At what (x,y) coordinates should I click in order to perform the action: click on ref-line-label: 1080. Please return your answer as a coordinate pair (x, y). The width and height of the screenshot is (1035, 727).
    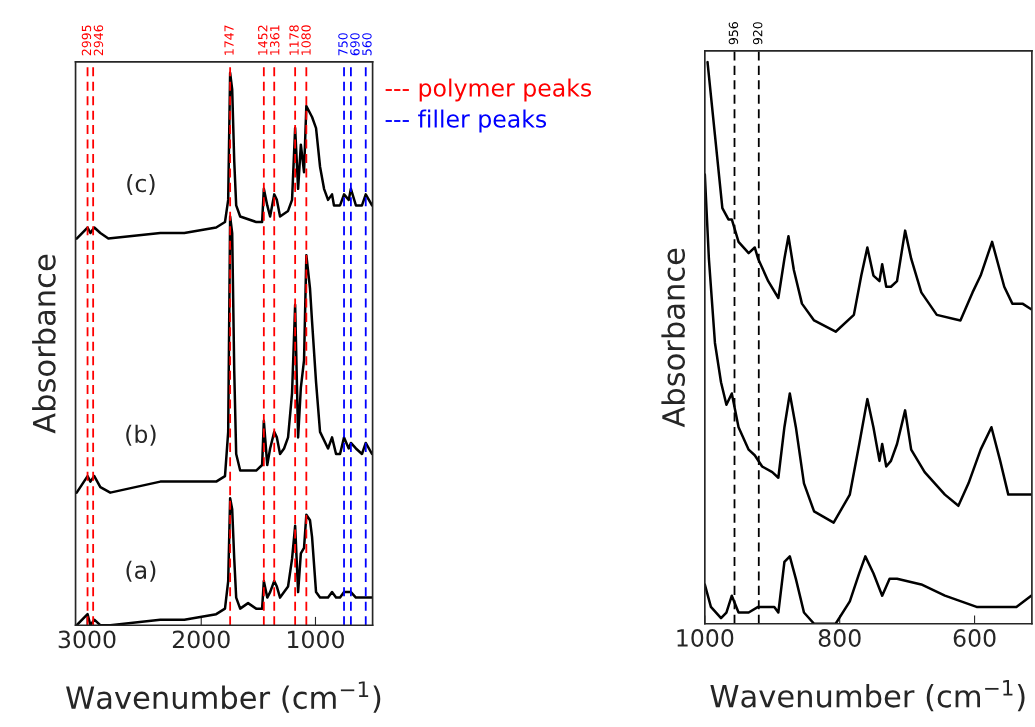
    Looking at the image, I should click on (306, 40).